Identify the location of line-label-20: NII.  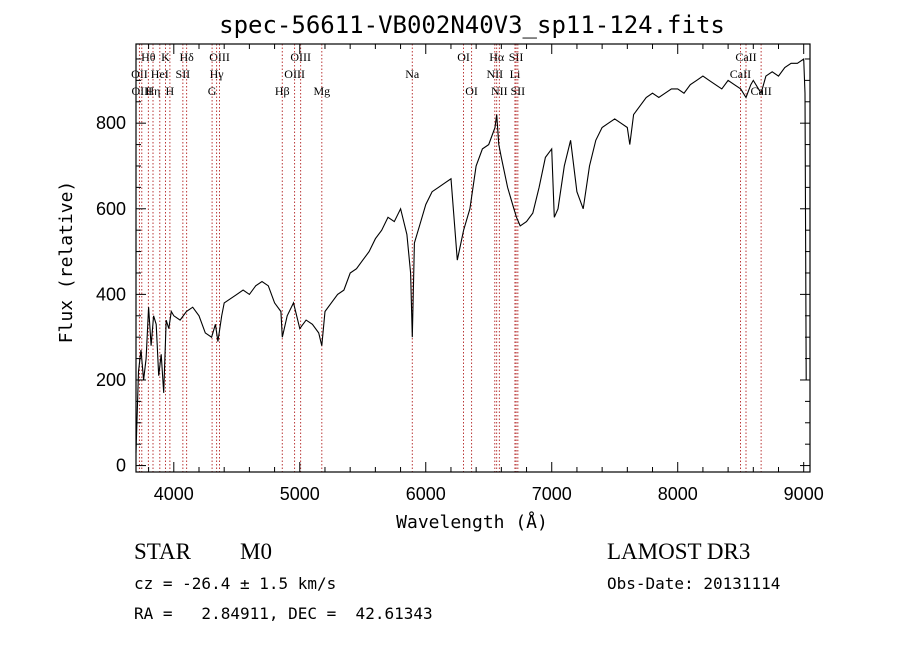
(494, 74).